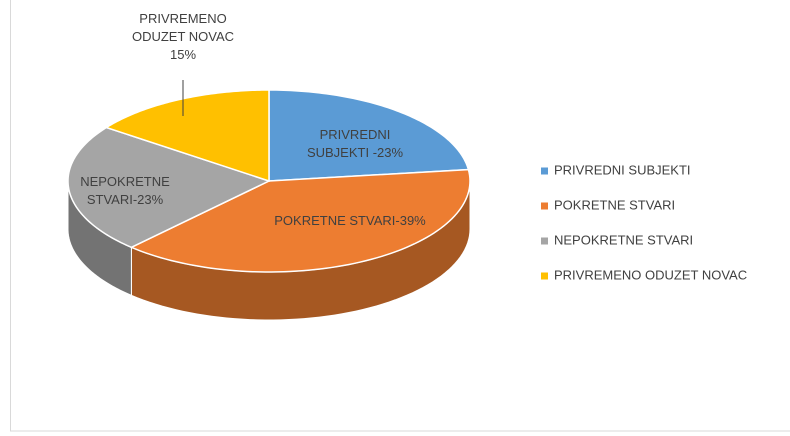  Describe the element at coordinates (622, 169) in the screenshot. I see `legend-label: PRIVREDNI SUBJEKTI` at that location.